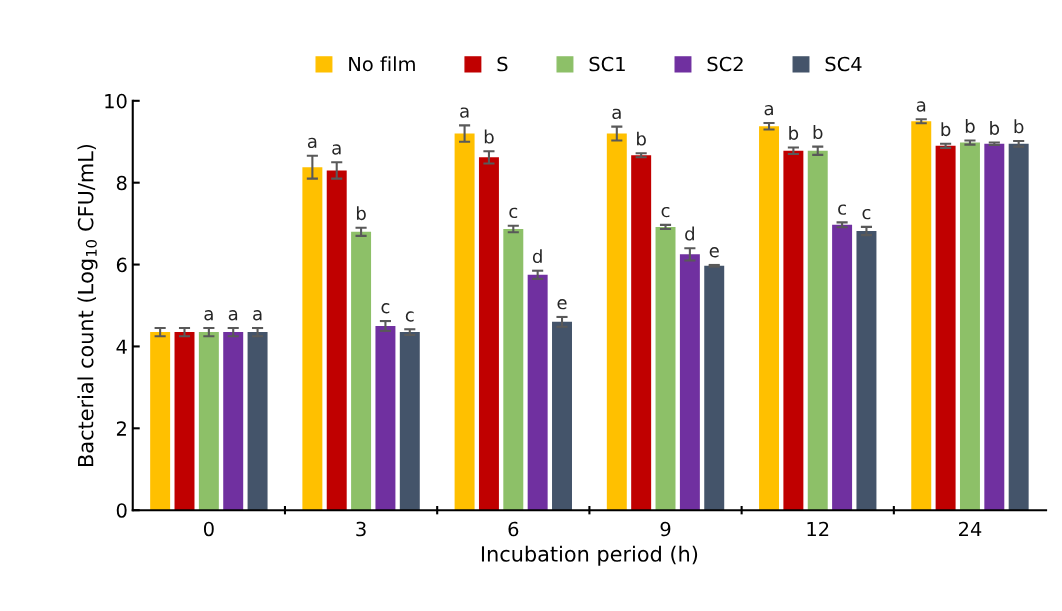 This screenshot has height=611, width=1062. I want to click on legend-label: S, so click(502, 64).